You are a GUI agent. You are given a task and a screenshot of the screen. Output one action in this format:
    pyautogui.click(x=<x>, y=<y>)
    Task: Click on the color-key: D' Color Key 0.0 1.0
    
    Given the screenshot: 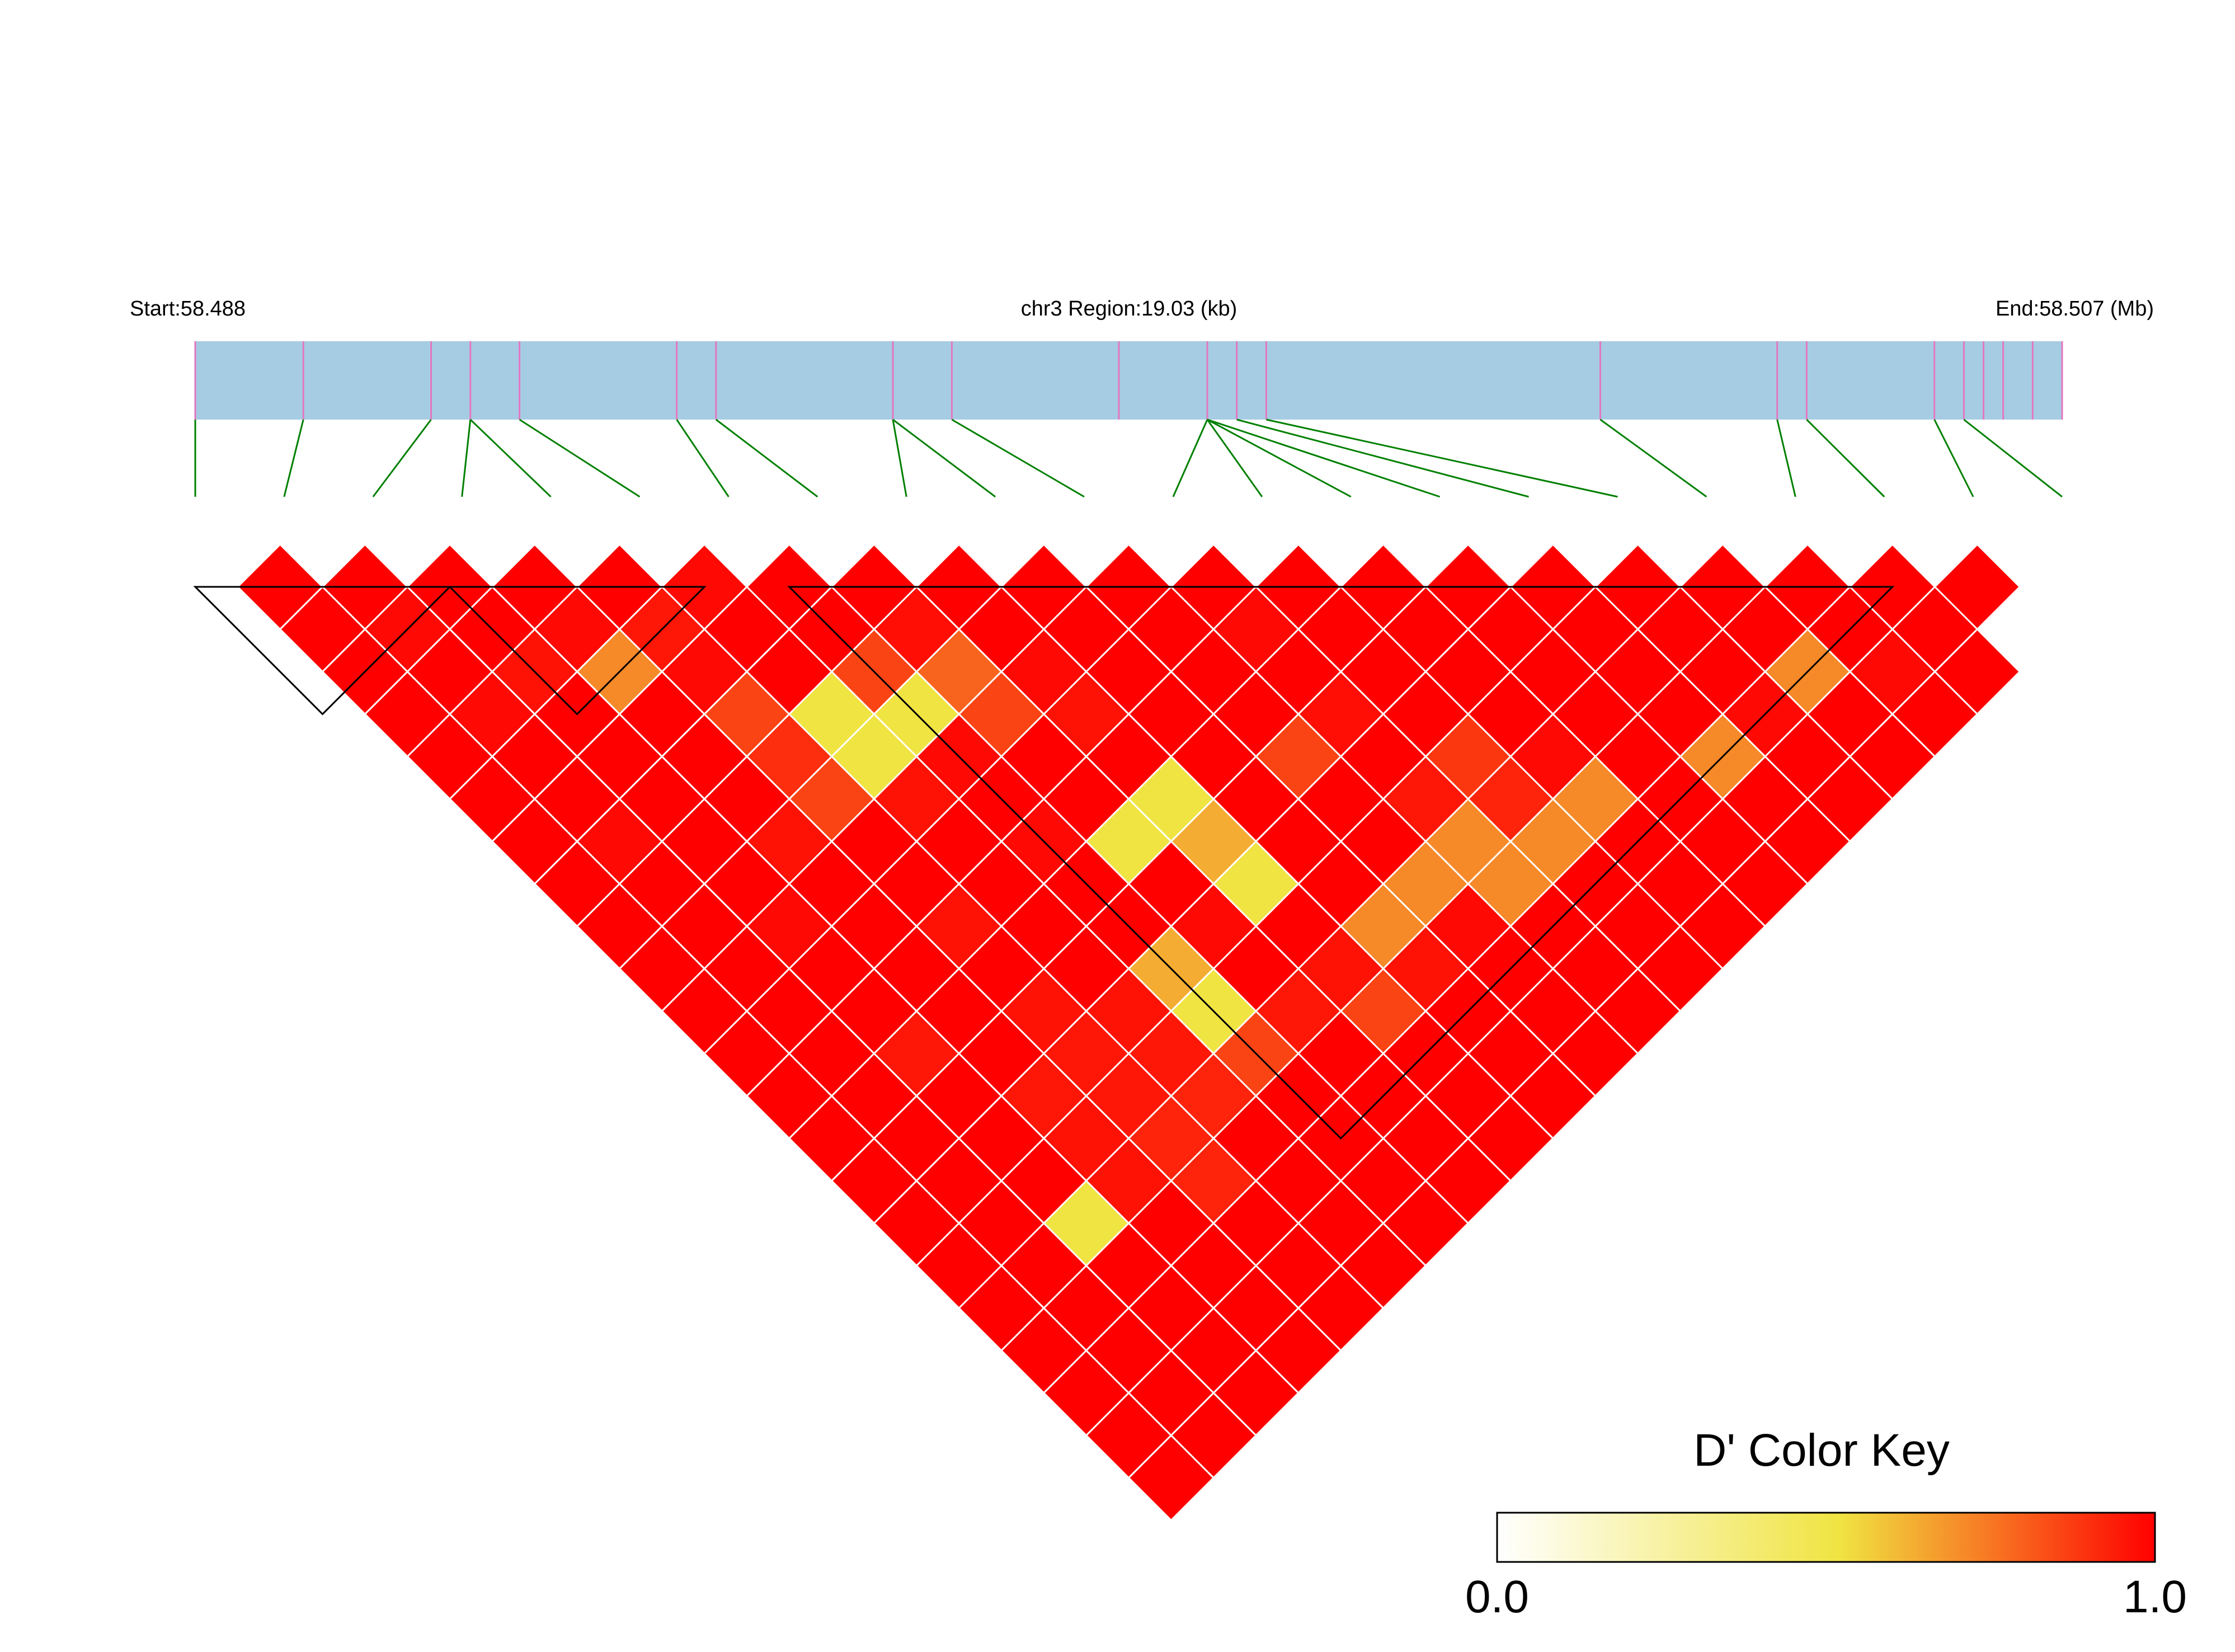 What is the action you would take?
    pyautogui.click(x=1826, y=1524)
    